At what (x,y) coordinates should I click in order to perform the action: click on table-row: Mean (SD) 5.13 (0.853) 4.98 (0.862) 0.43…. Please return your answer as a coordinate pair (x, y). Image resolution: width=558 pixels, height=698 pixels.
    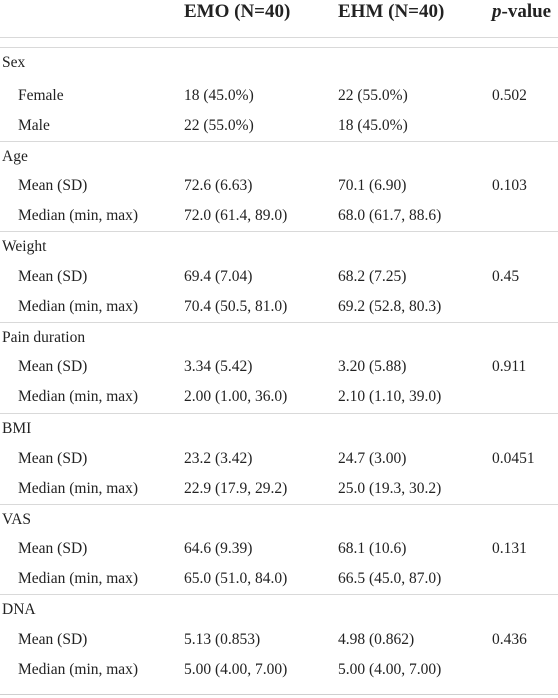
    Looking at the image, I should click on (279, 640).